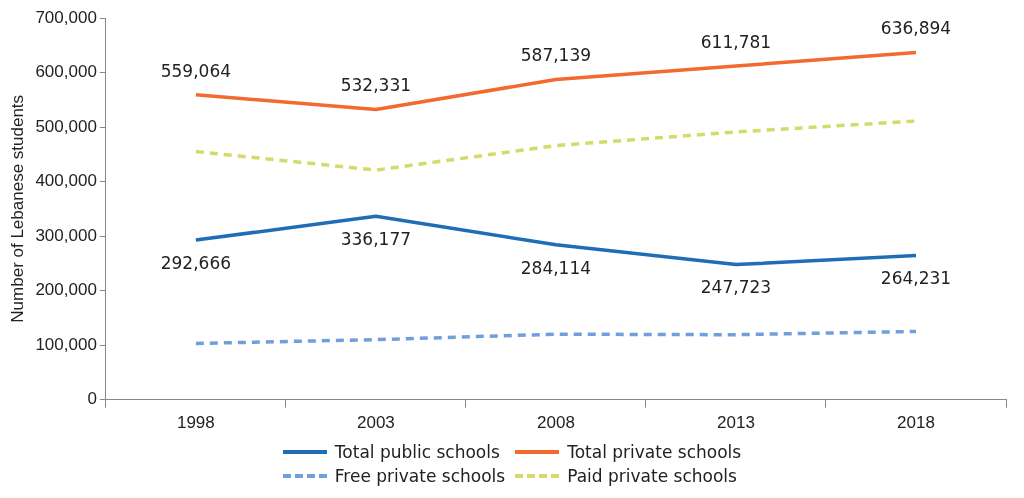 This screenshot has height=498, width=1024. Describe the element at coordinates (417, 452) in the screenshot. I see `legend-label: Total public schools` at that location.